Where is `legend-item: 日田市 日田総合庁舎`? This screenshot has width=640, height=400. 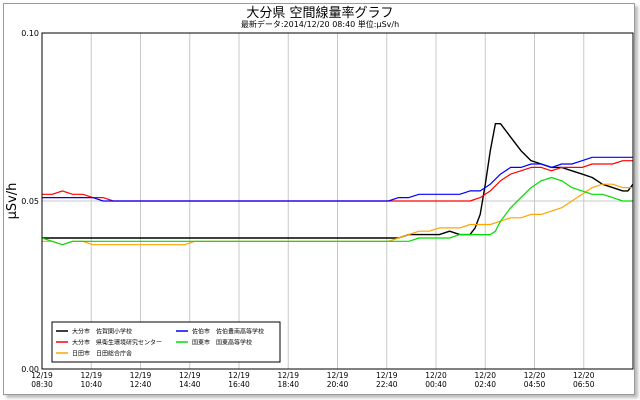 legend-item: 日田市 日田総合庁舎 is located at coordinates (94, 354).